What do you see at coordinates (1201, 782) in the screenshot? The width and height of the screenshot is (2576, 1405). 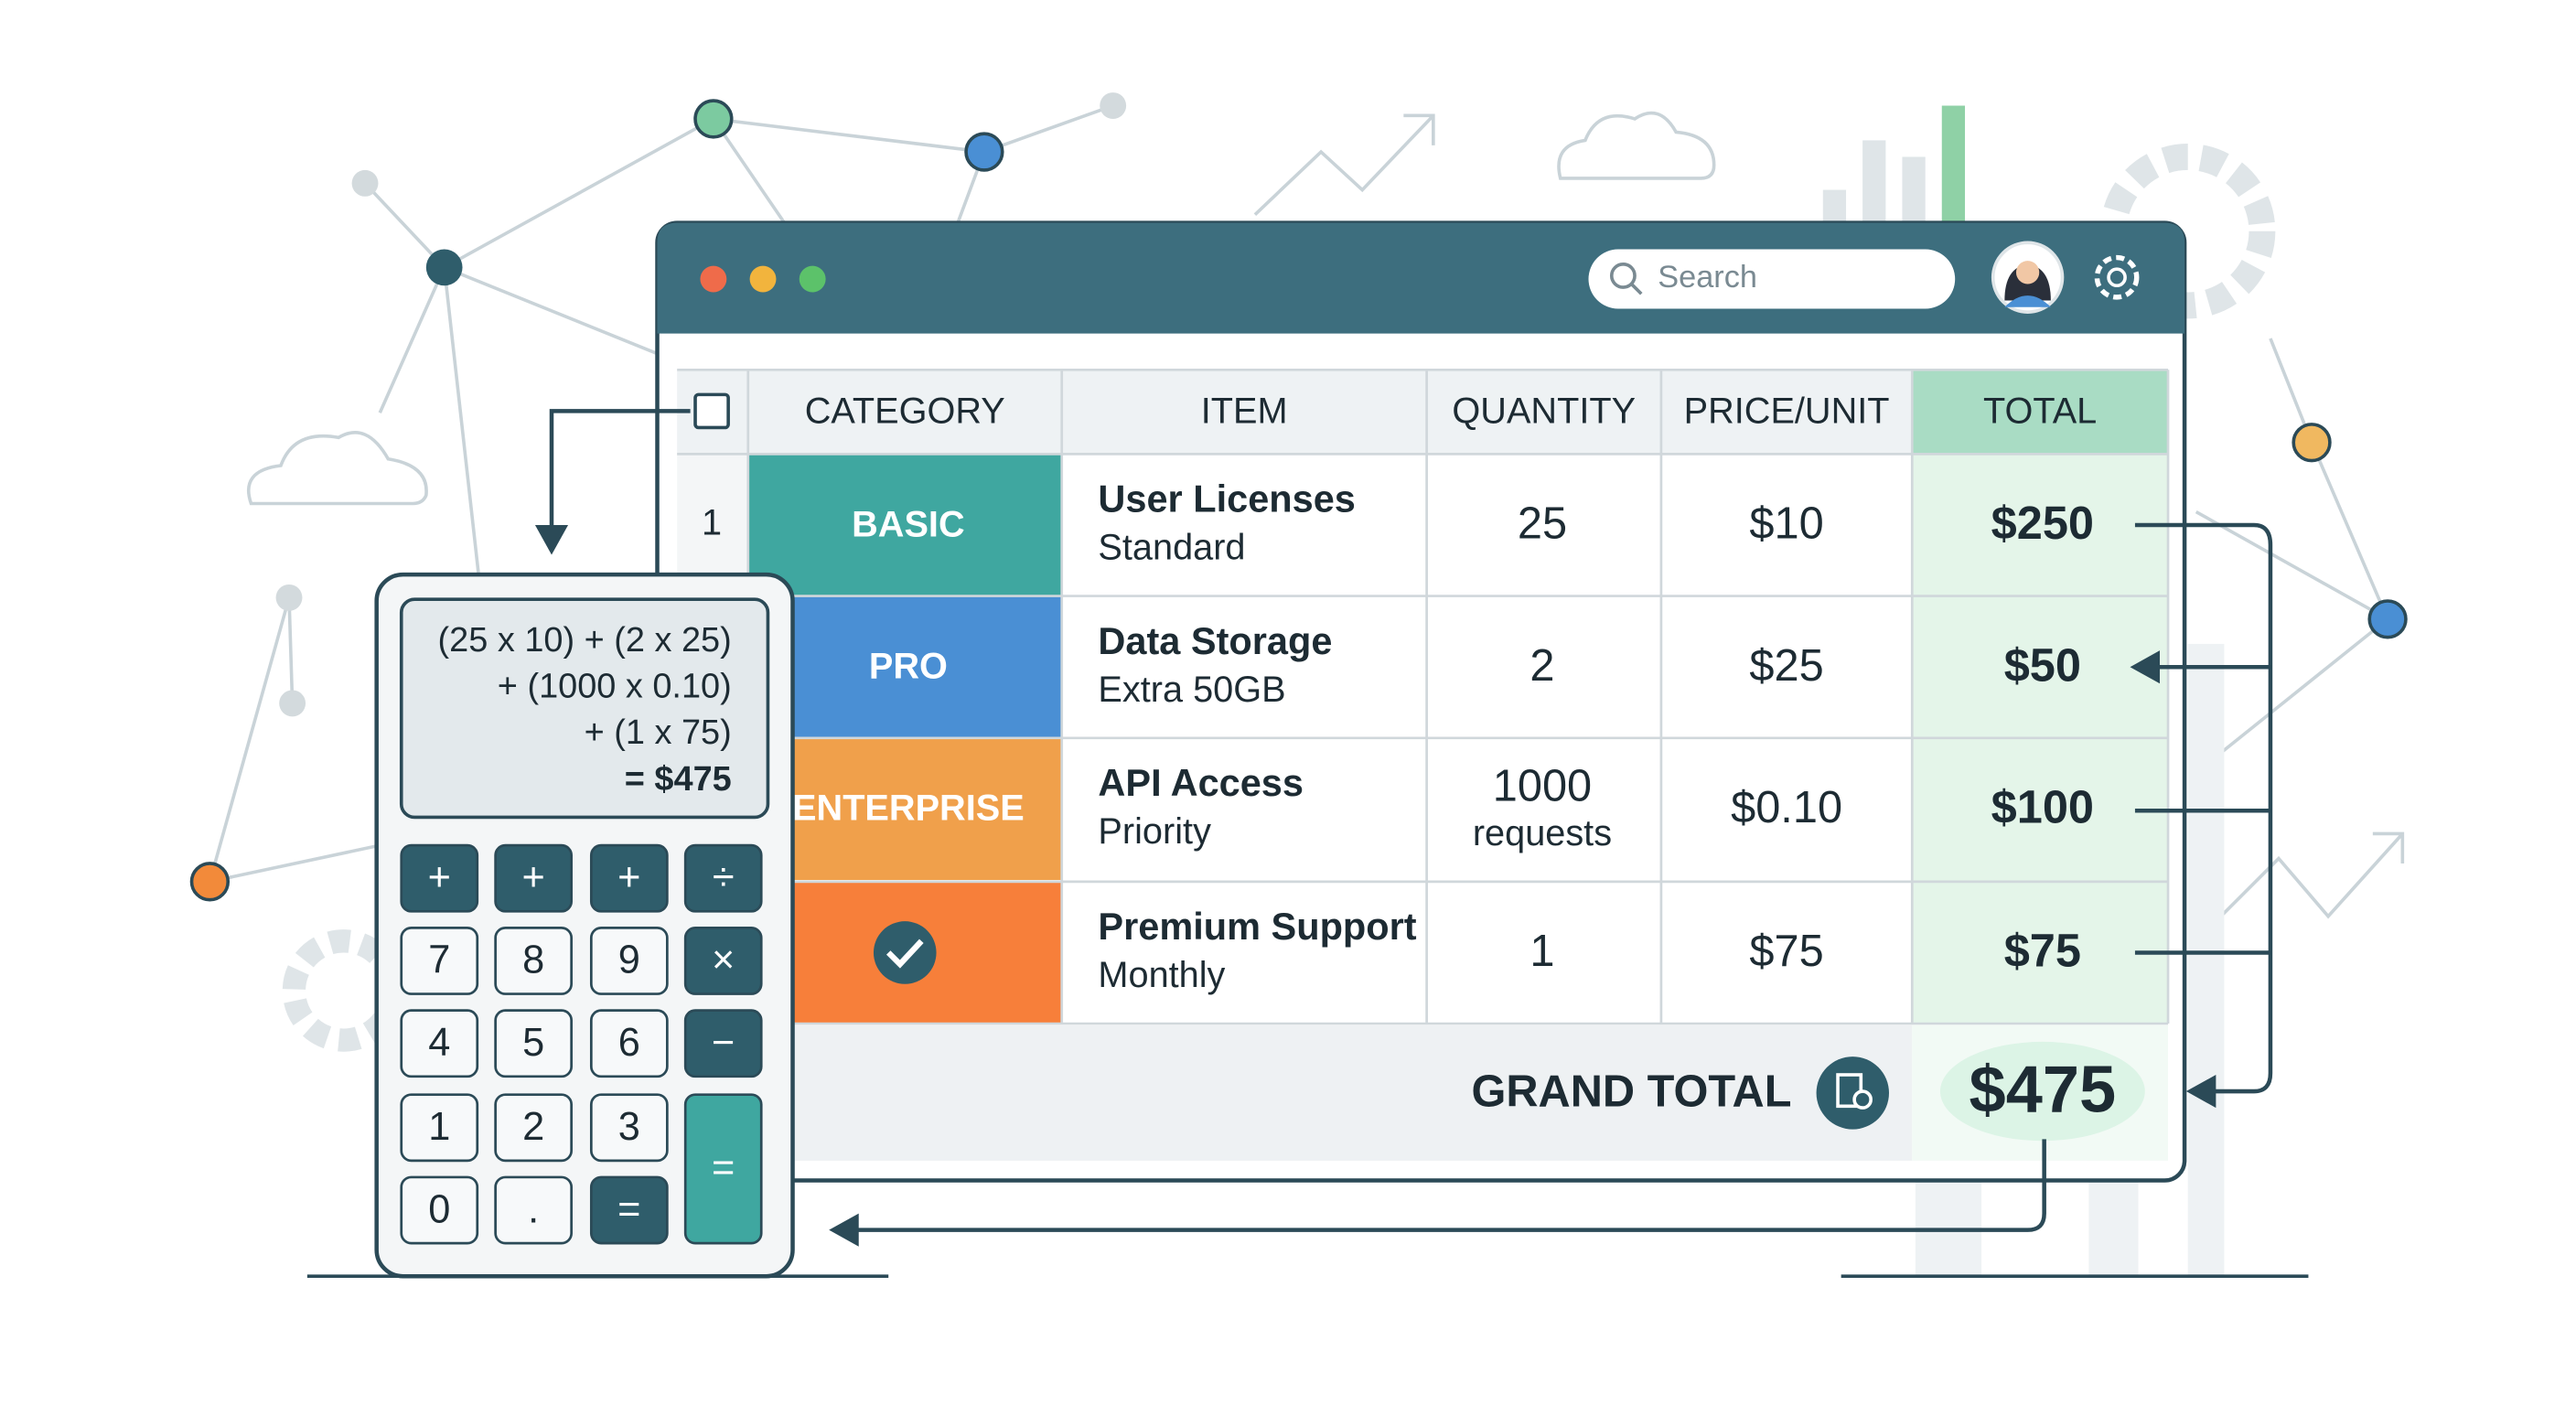 I see `item-name: API Access` at bounding box center [1201, 782].